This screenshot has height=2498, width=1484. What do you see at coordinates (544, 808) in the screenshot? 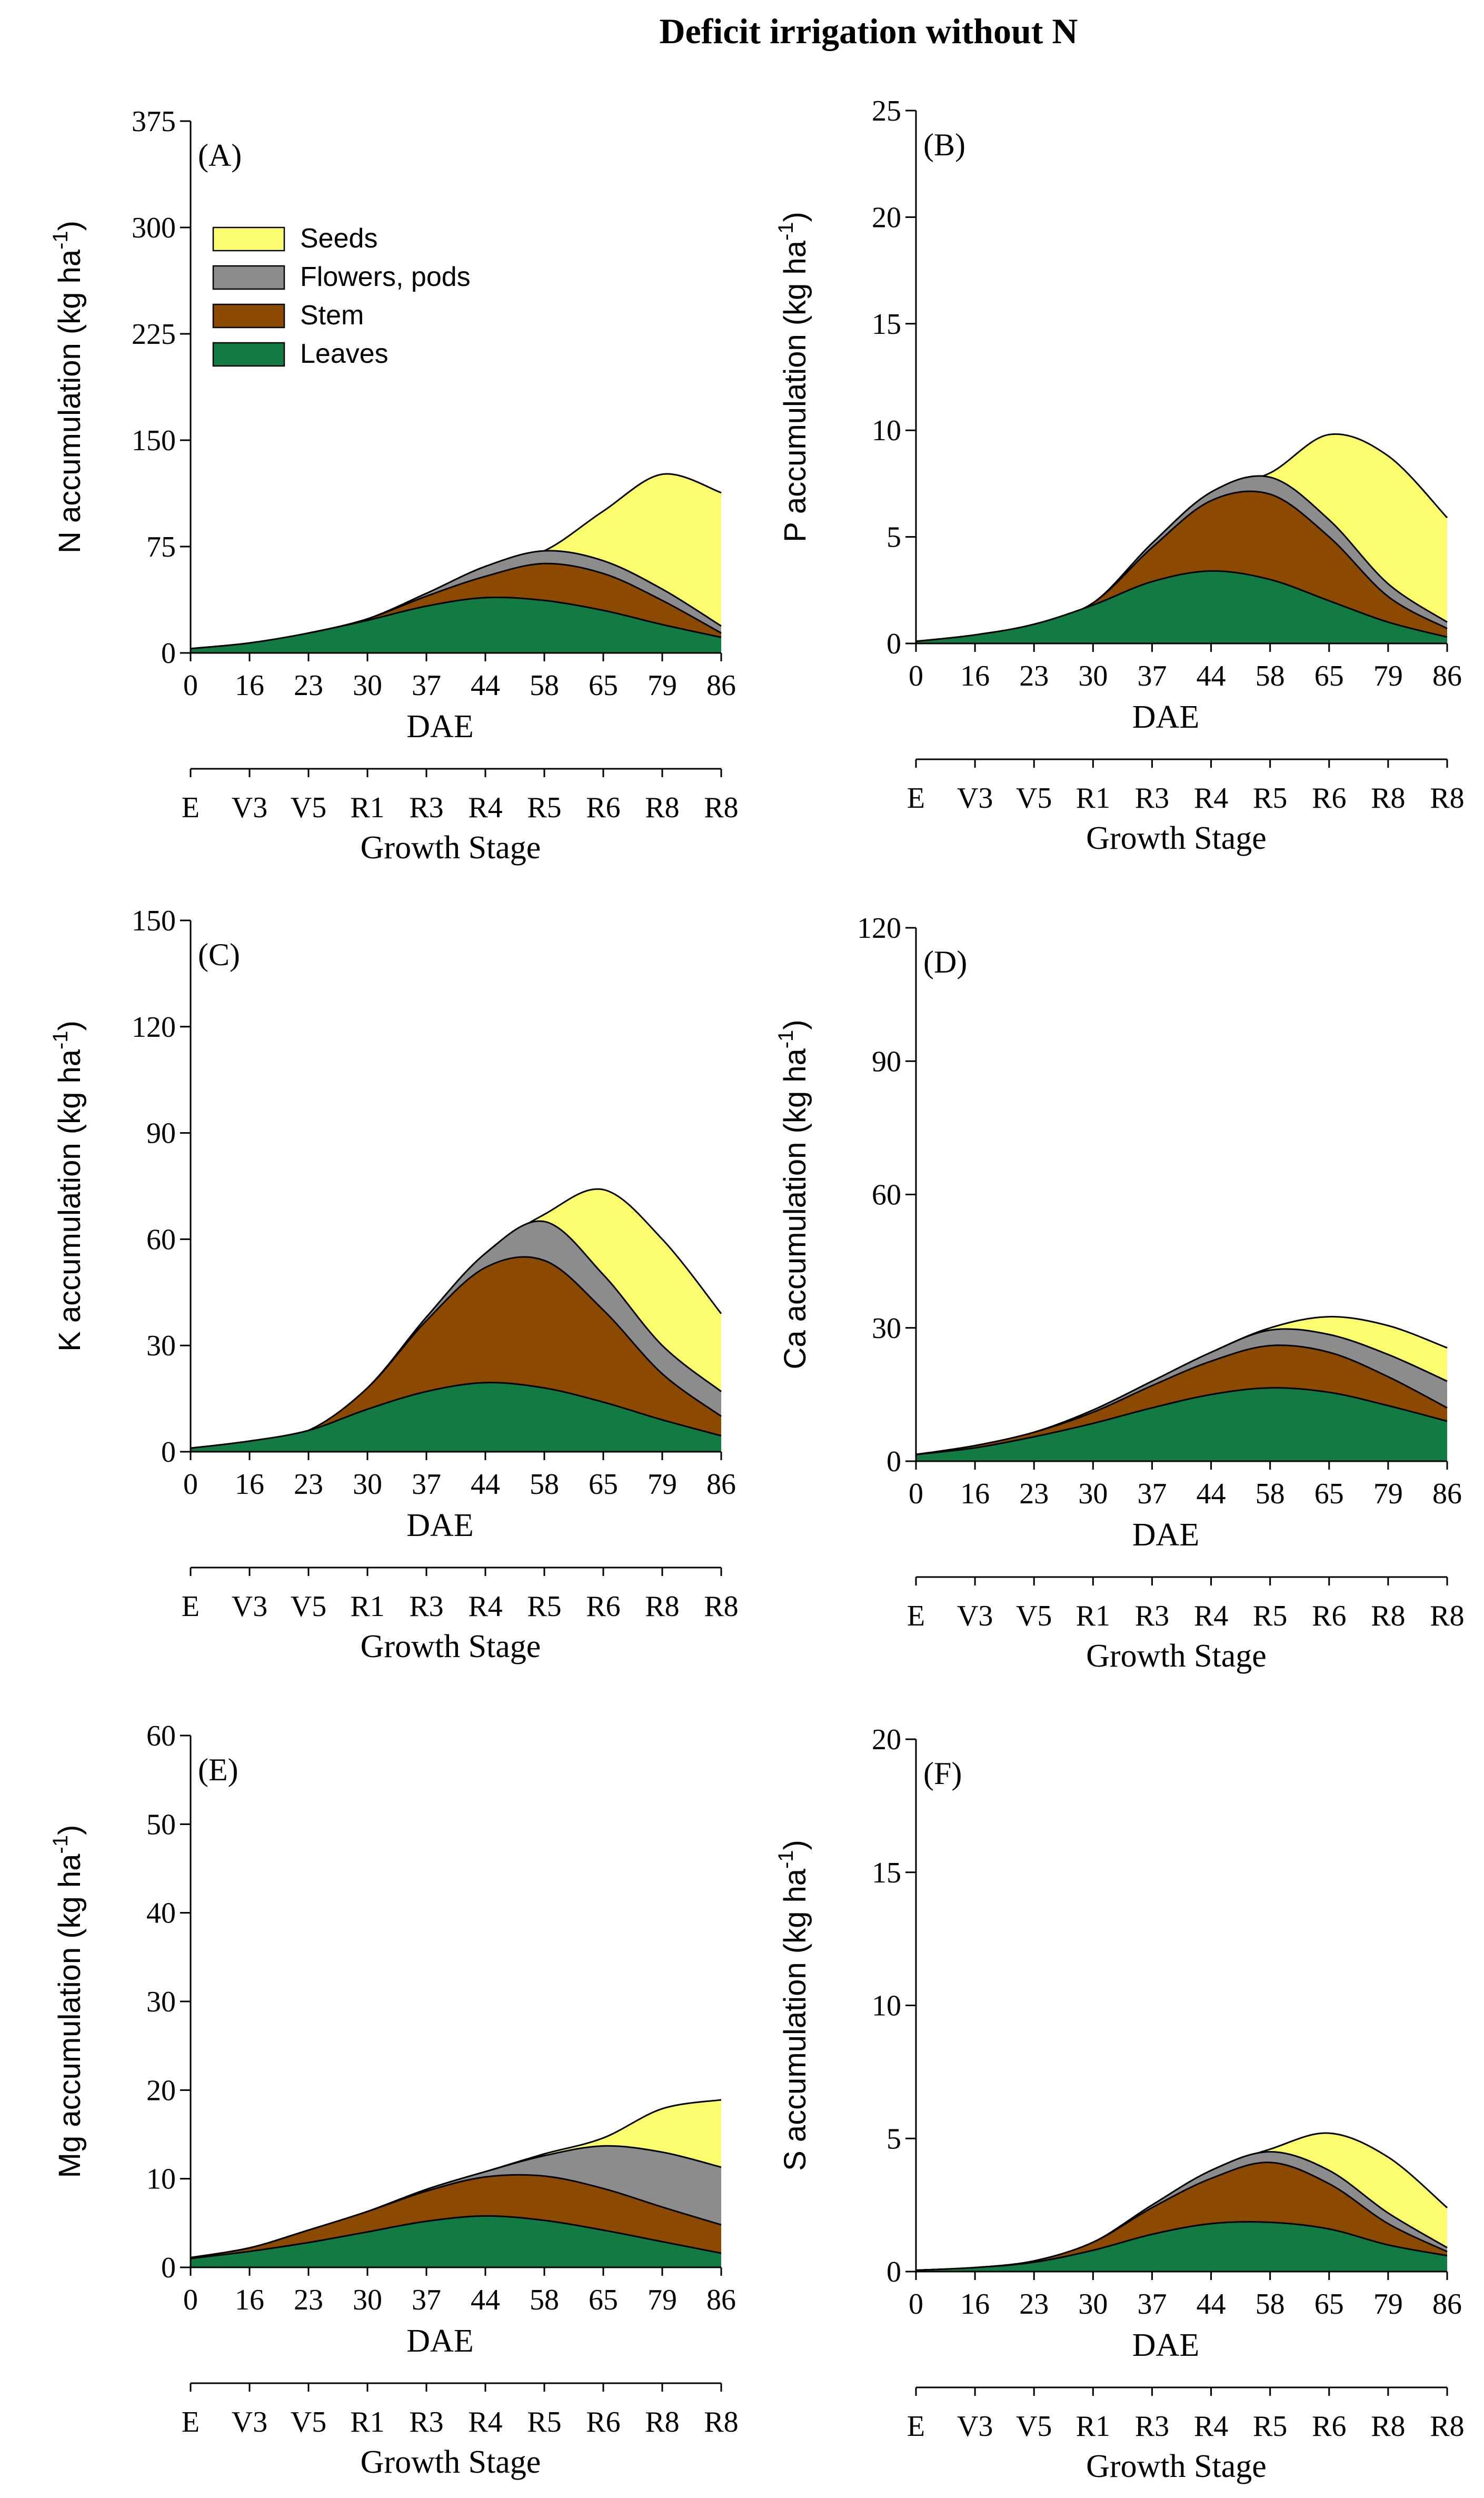
I see `growth-stage-tick-label: R5` at bounding box center [544, 808].